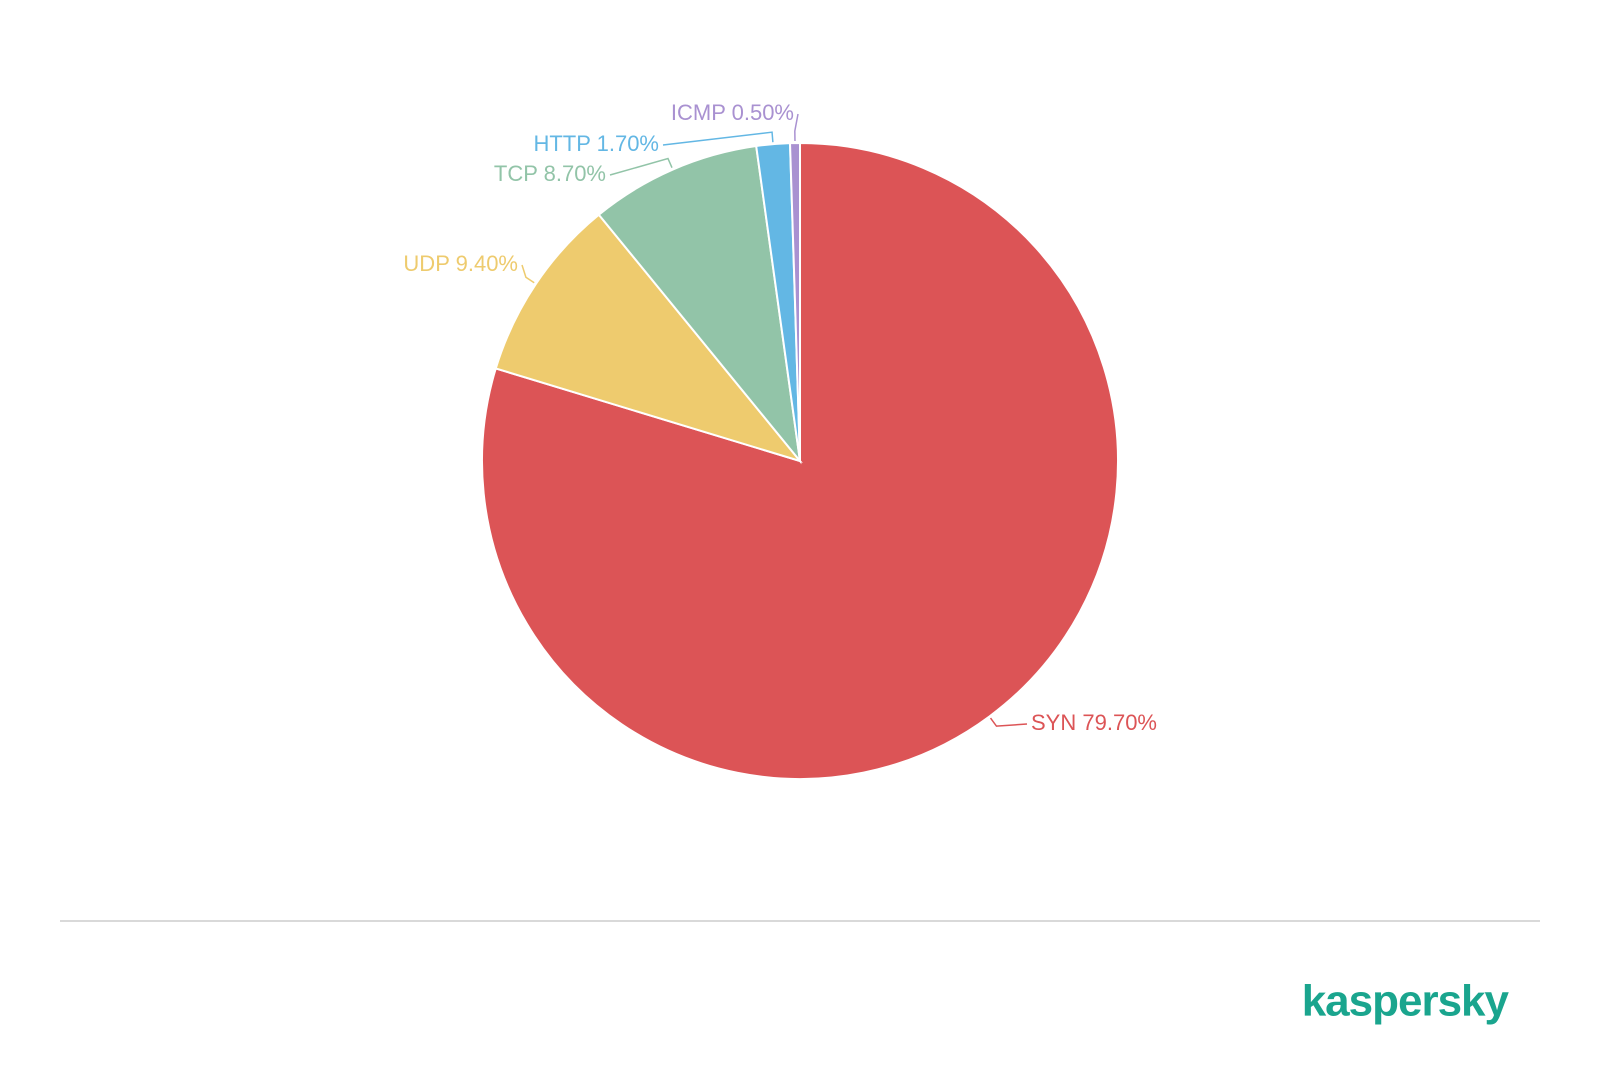 The width and height of the screenshot is (1600, 1086). What do you see at coordinates (1119, 722) in the screenshot?
I see `slice-value-label: 79.70%` at bounding box center [1119, 722].